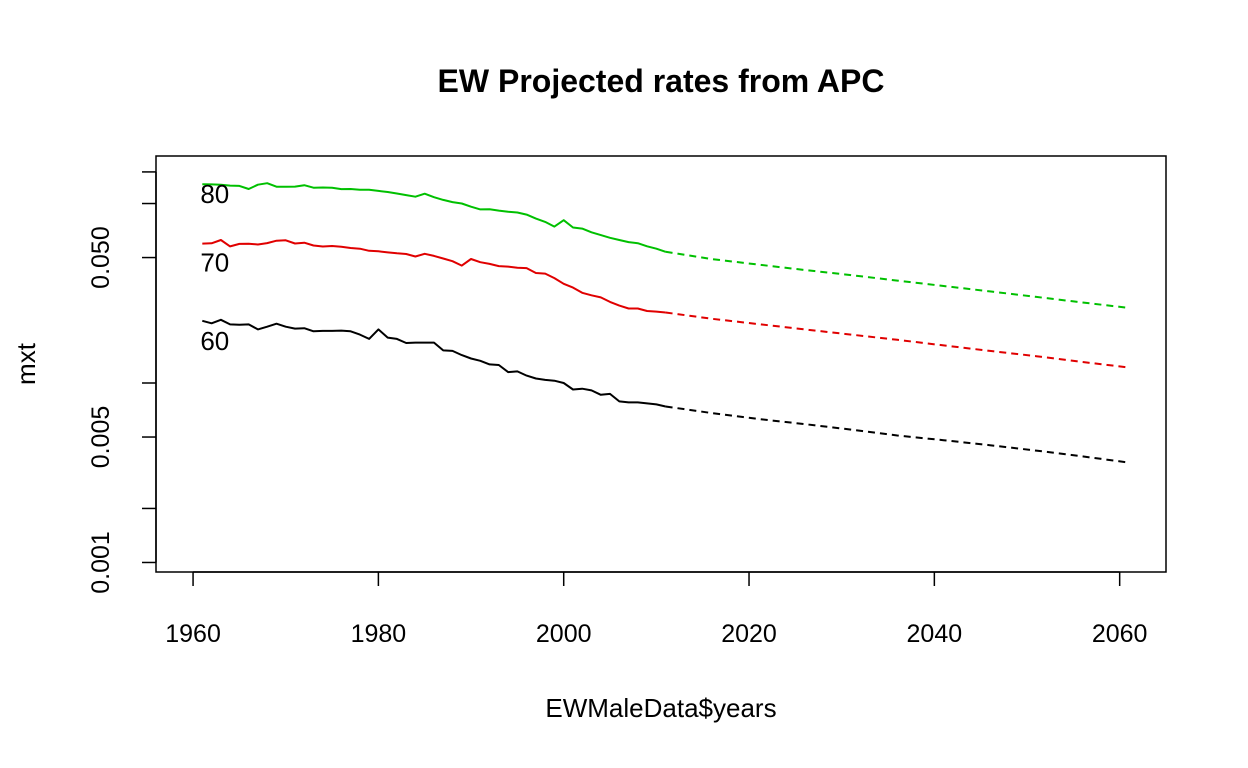 Image resolution: width=1248 pixels, height=768 pixels. Describe the element at coordinates (434, 276) in the screenshot. I see `series-70-observed-line` at that location.